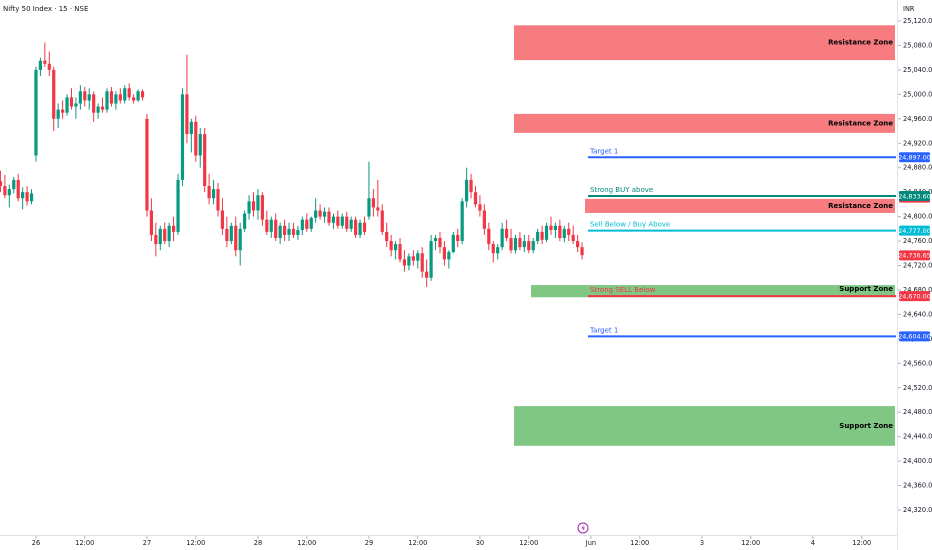  Describe the element at coordinates (480, 543) in the screenshot. I see `x-tick-label: 30` at that location.